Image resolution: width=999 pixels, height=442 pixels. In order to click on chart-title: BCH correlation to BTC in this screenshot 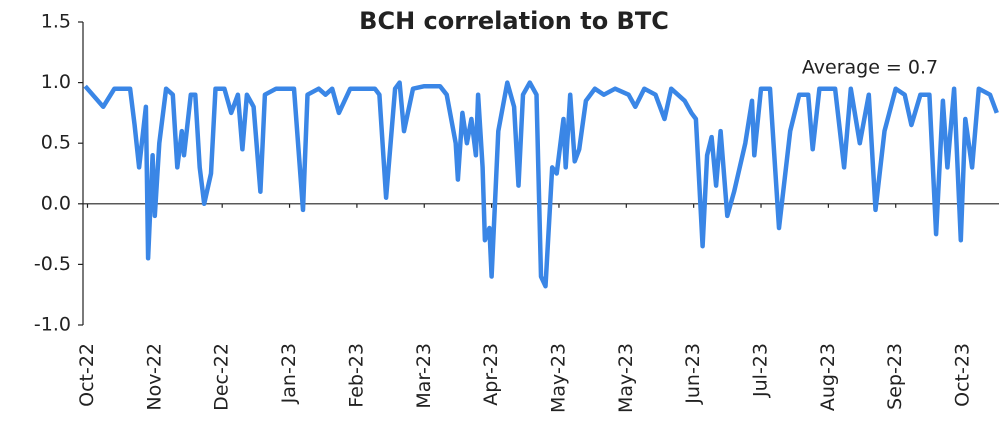, I will do `click(514, 21)`.